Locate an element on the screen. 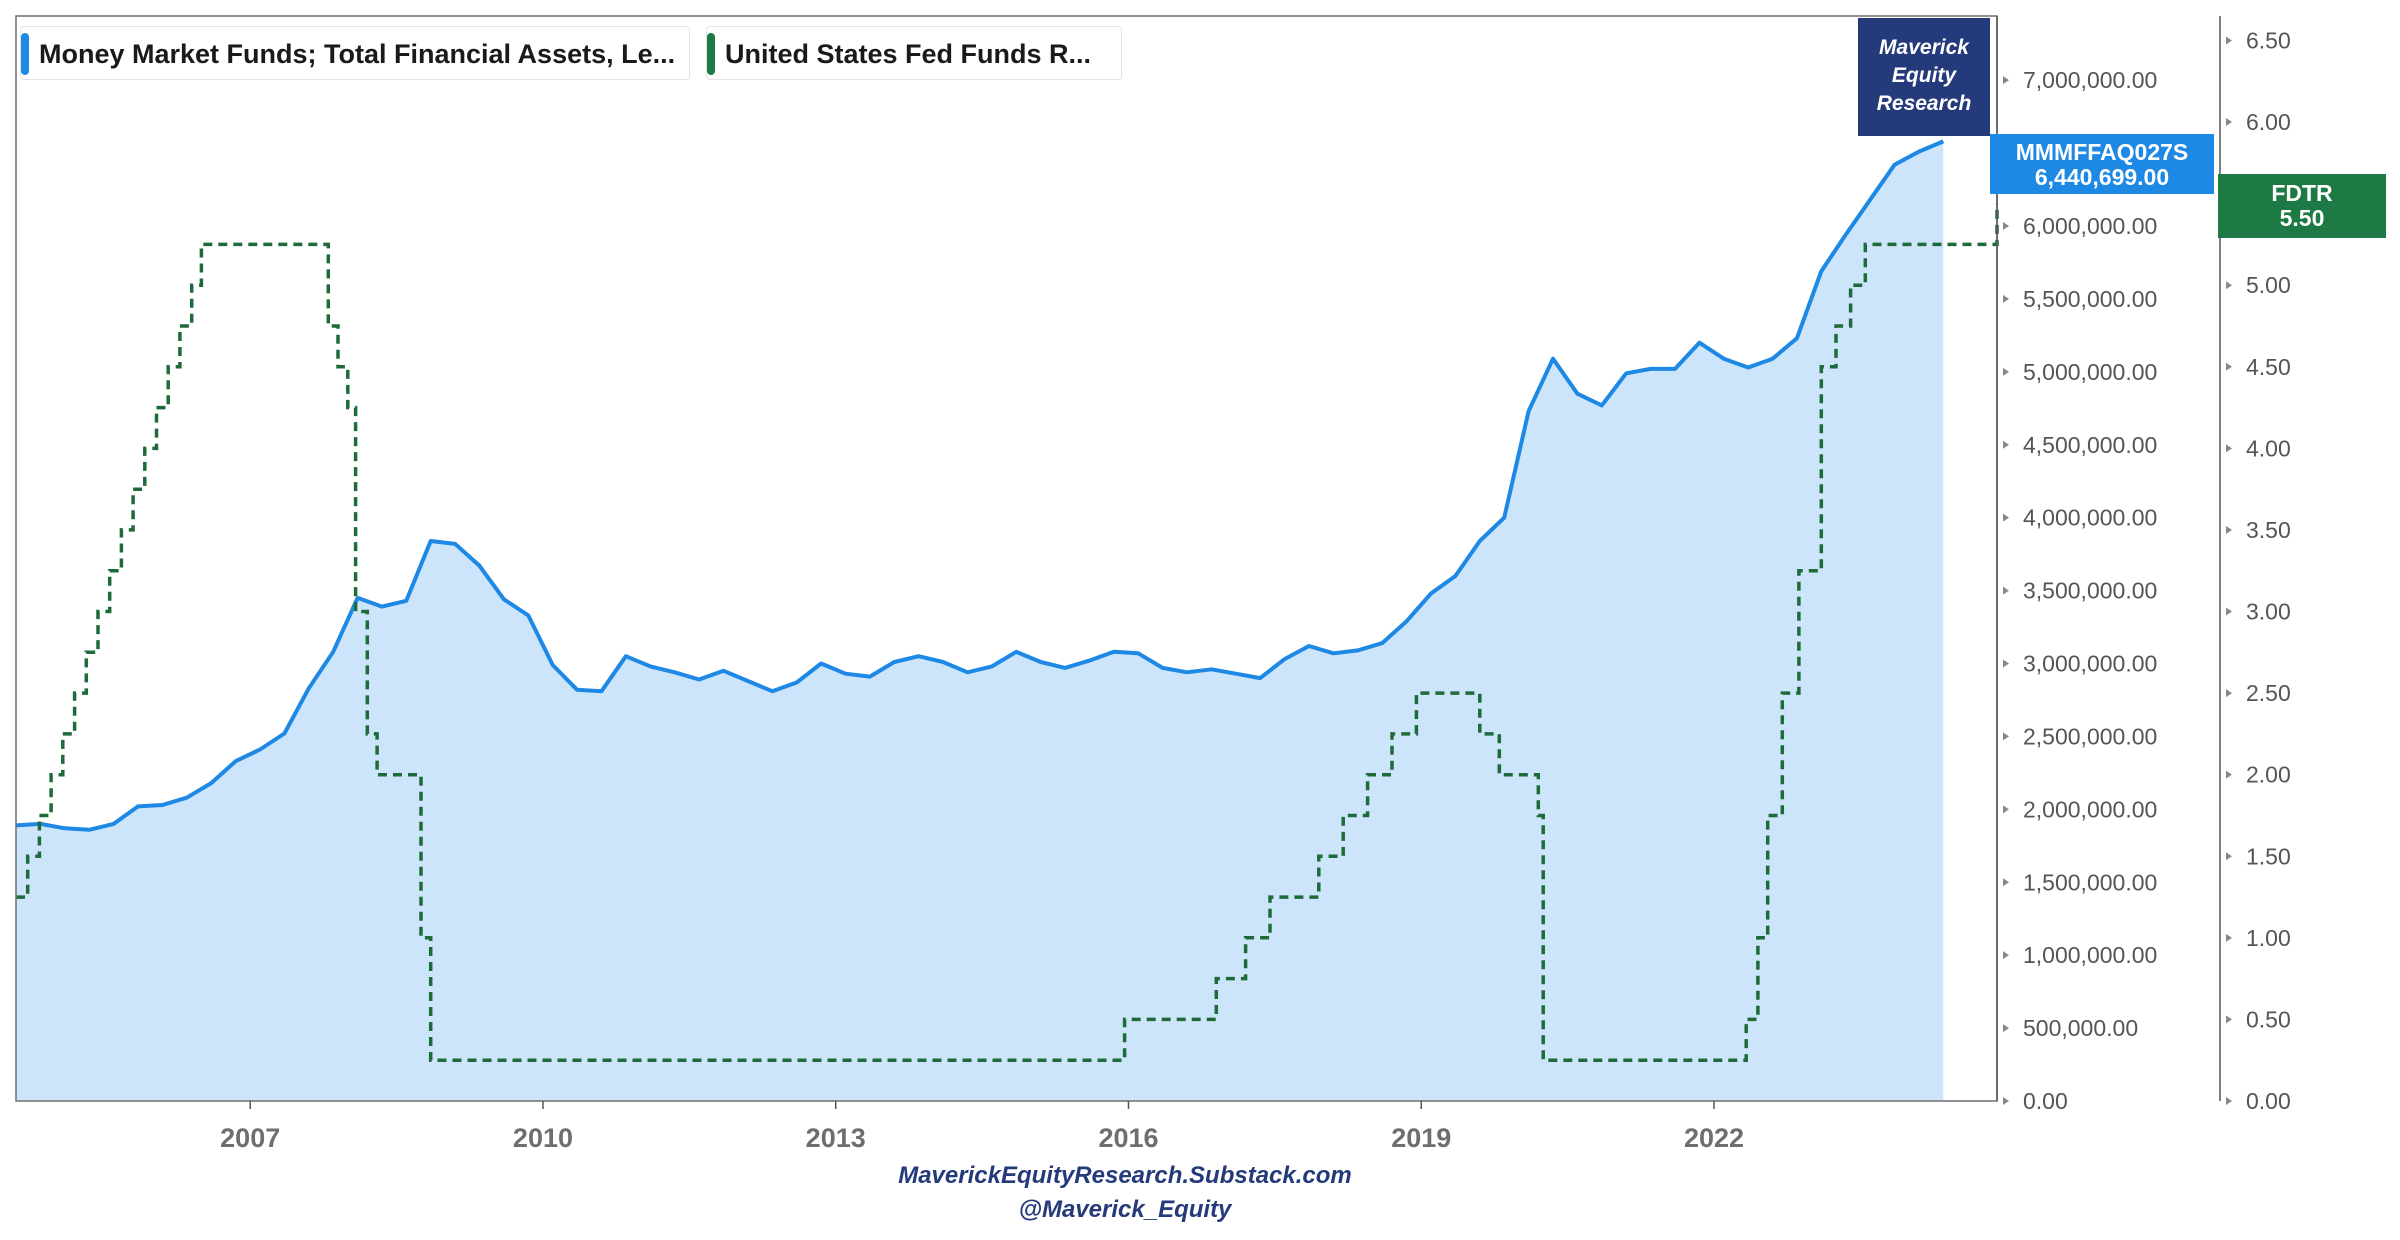  left-tick-label: 6,000,000.00 is located at coordinates (2090, 226).